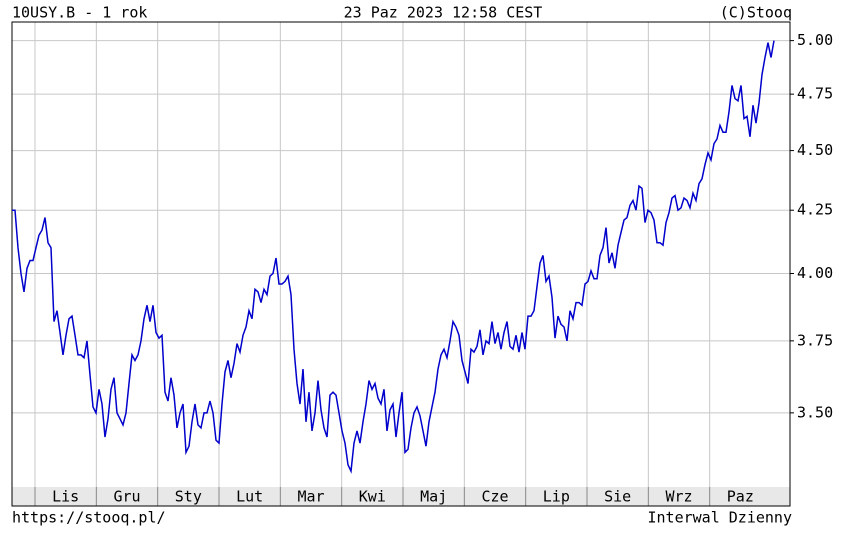 The image size is (859, 538). What do you see at coordinates (815, 412) in the screenshot?
I see `y-tick-label: 3.50` at bounding box center [815, 412].